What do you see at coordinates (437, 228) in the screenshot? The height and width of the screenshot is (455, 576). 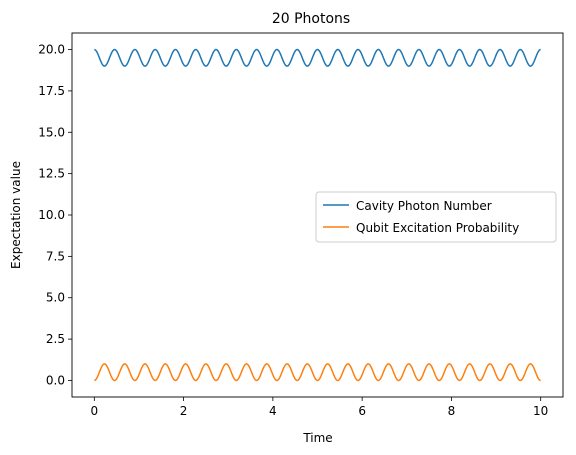 I see `legend-label-qubit: Qubit Excitation Probability` at bounding box center [437, 228].